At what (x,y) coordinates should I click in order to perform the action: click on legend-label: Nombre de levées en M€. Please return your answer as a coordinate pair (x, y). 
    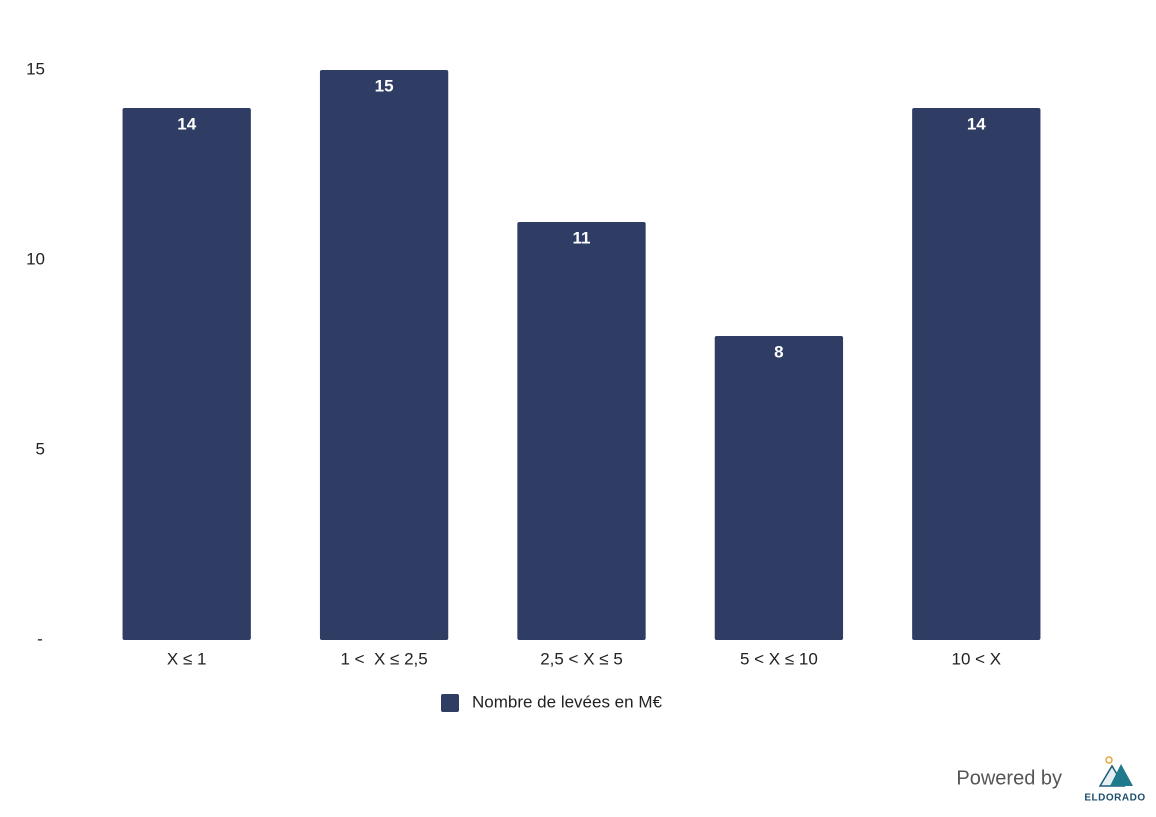
    Looking at the image, I should click on (567, 701).